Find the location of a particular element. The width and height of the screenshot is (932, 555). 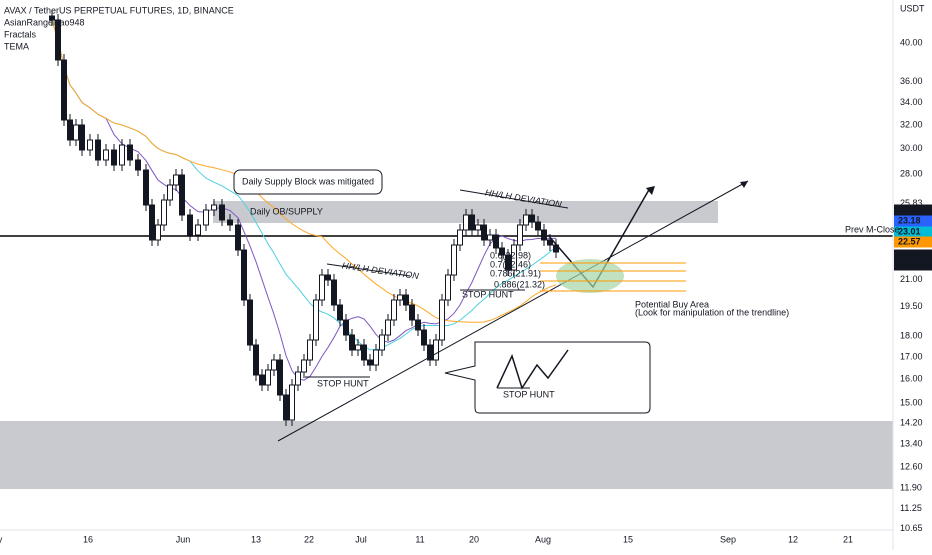

time-label: 13 is located at coordinates (256, 539).